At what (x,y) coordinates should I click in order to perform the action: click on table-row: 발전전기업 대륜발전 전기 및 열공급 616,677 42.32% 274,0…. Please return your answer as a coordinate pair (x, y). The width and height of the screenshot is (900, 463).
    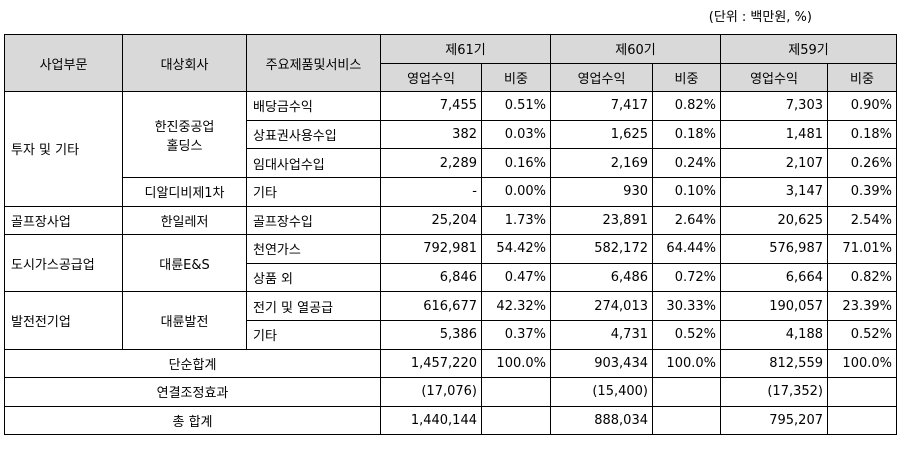
    Looking at the image, I should click on (450, 320).